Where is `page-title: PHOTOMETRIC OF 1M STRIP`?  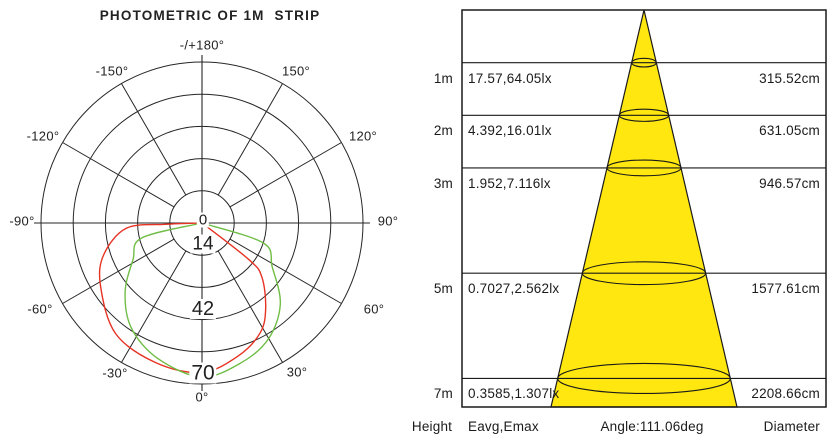 page-title: PHOTOMETRIC OF 1M STRIP is located at coordinates (210, 15).